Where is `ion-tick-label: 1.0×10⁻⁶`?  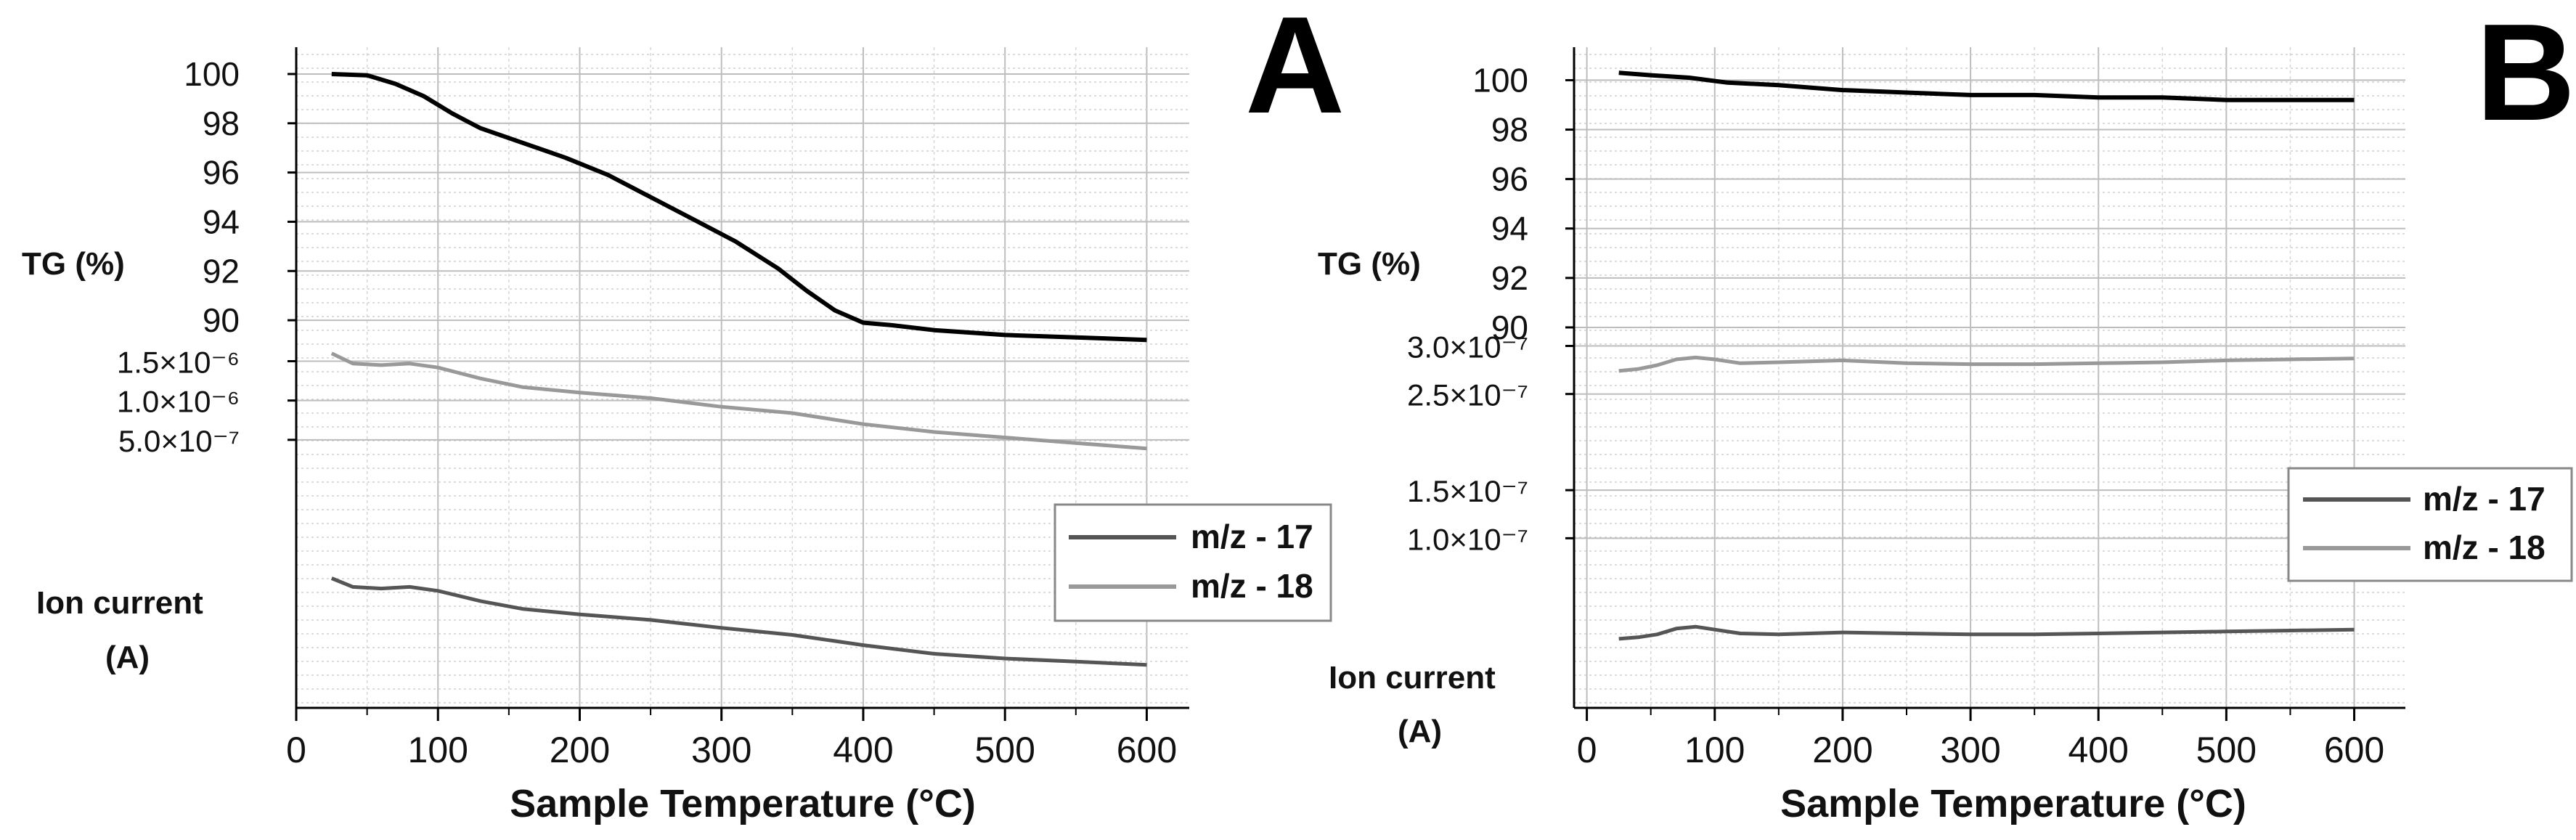
ion-tick-label: 1.0×10⁻⁶ is located at coordinates (178, 402).